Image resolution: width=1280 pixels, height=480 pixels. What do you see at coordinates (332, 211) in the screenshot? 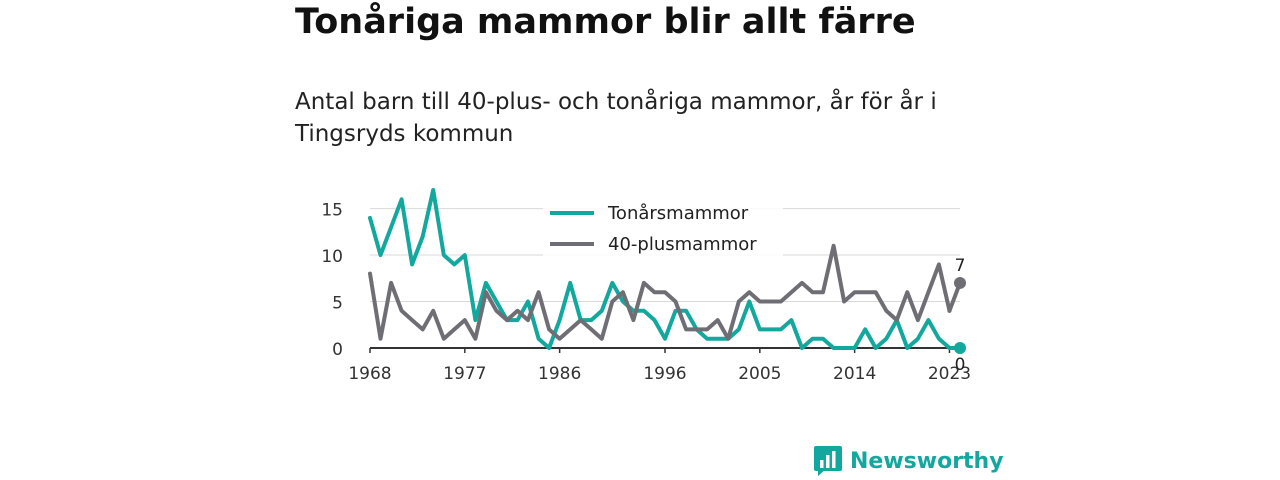
I see `y-tick-label: 15` at bounding box center [332, 211].